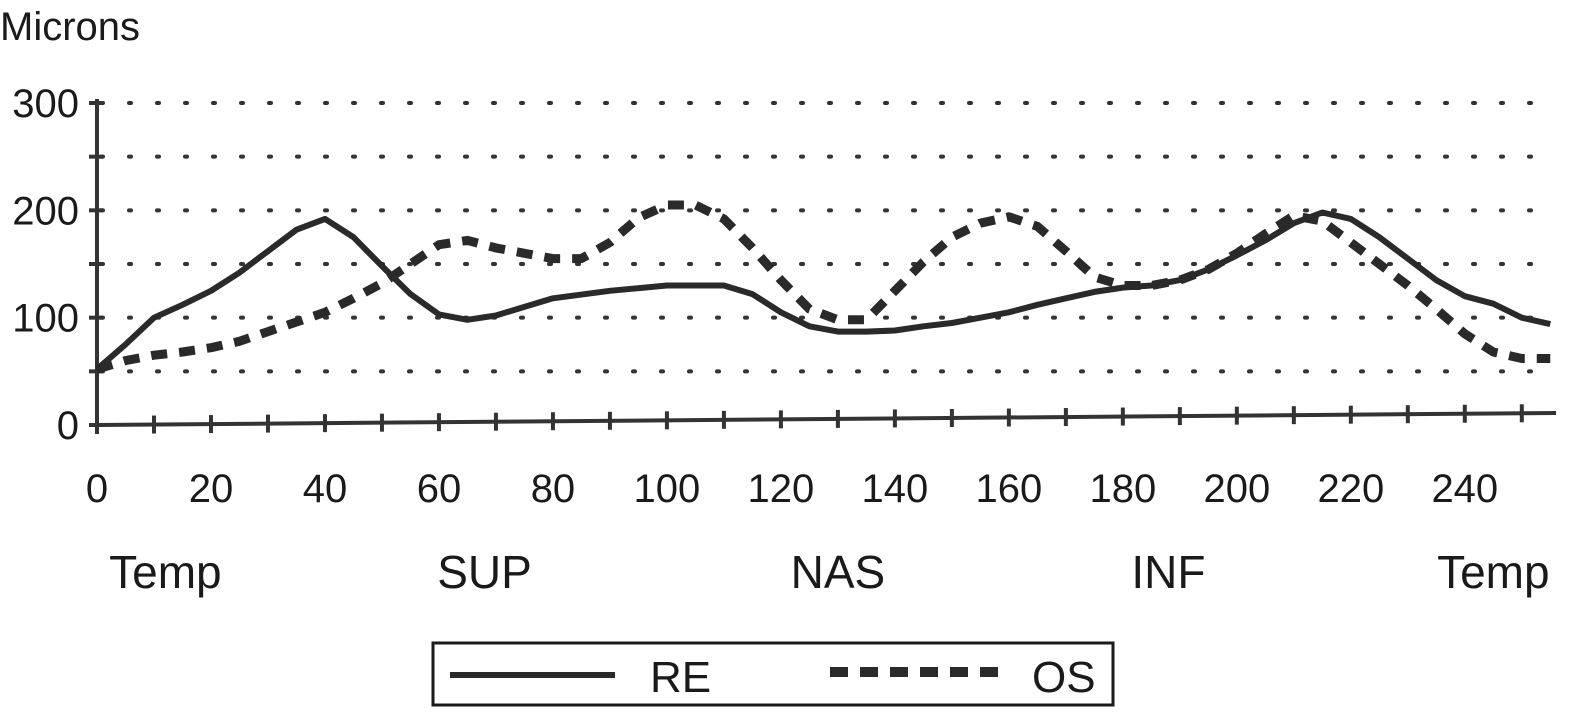 The height and width of the screenshot is (714, 1586). Describe the element at coordinates (1236, 489) in the screenshot. I see `x-tick-label: 200` at that location.